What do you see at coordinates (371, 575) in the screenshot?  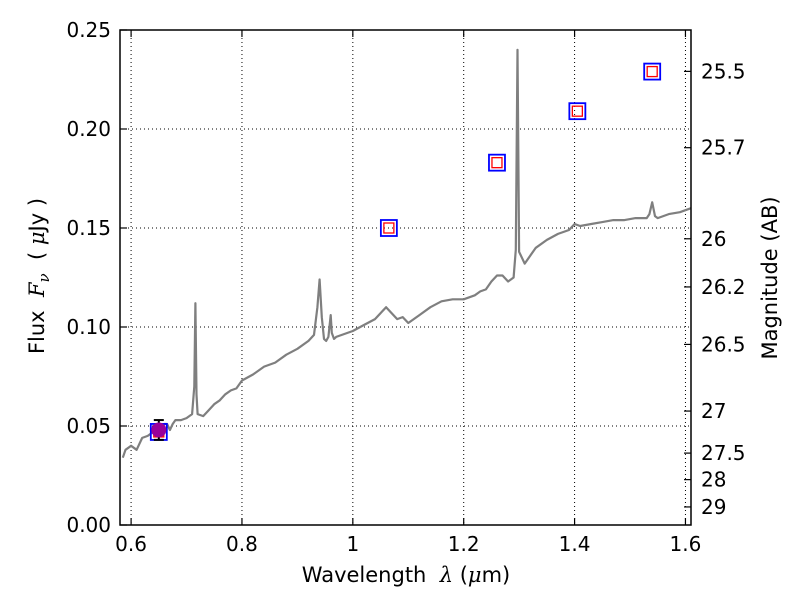 I see `x-axis-title-part: Wavelength` at bounding box center [371, 575].